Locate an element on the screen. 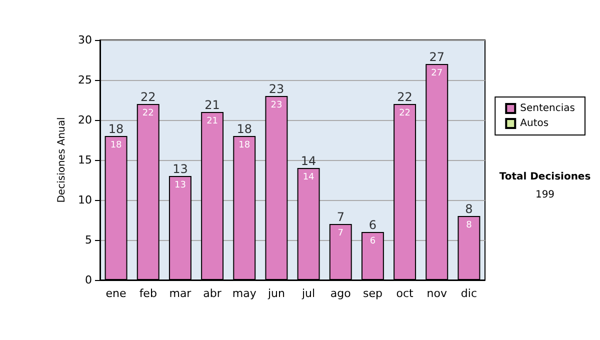  y-tick-label: 20 is located at coordinates (85, 120).